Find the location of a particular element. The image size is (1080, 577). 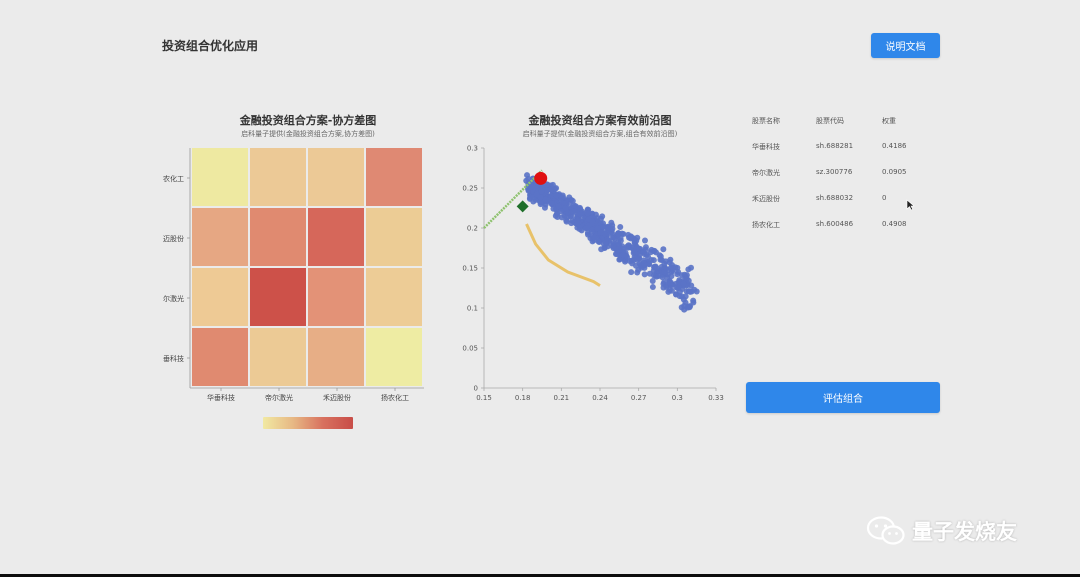

stock-weight: 0.4908 is located at coordinates (894, 224).